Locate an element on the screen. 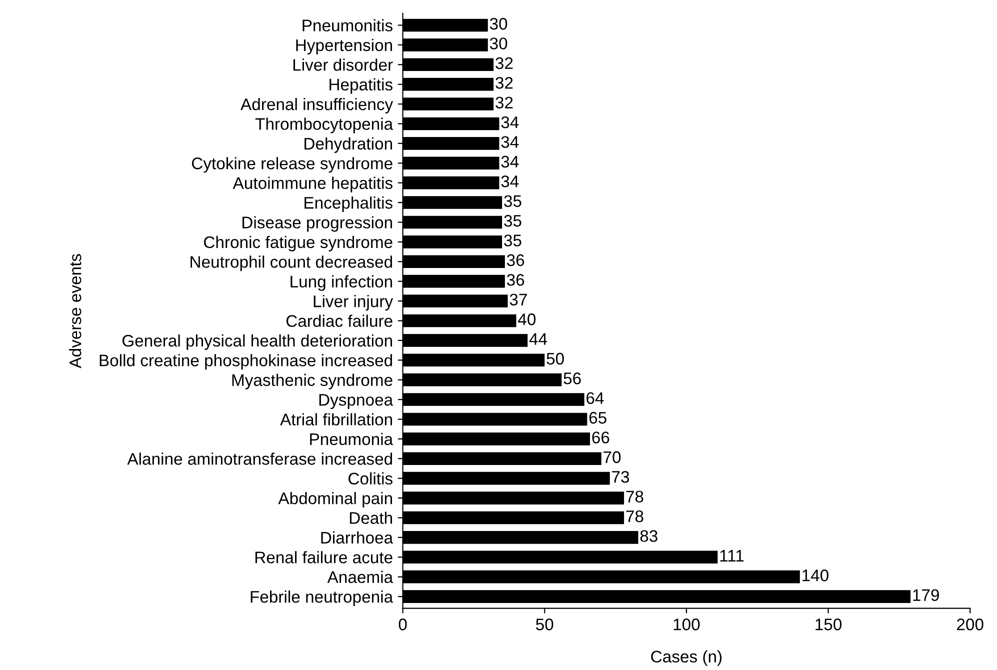  data-label: 179 is located at coordinates (926, 595).